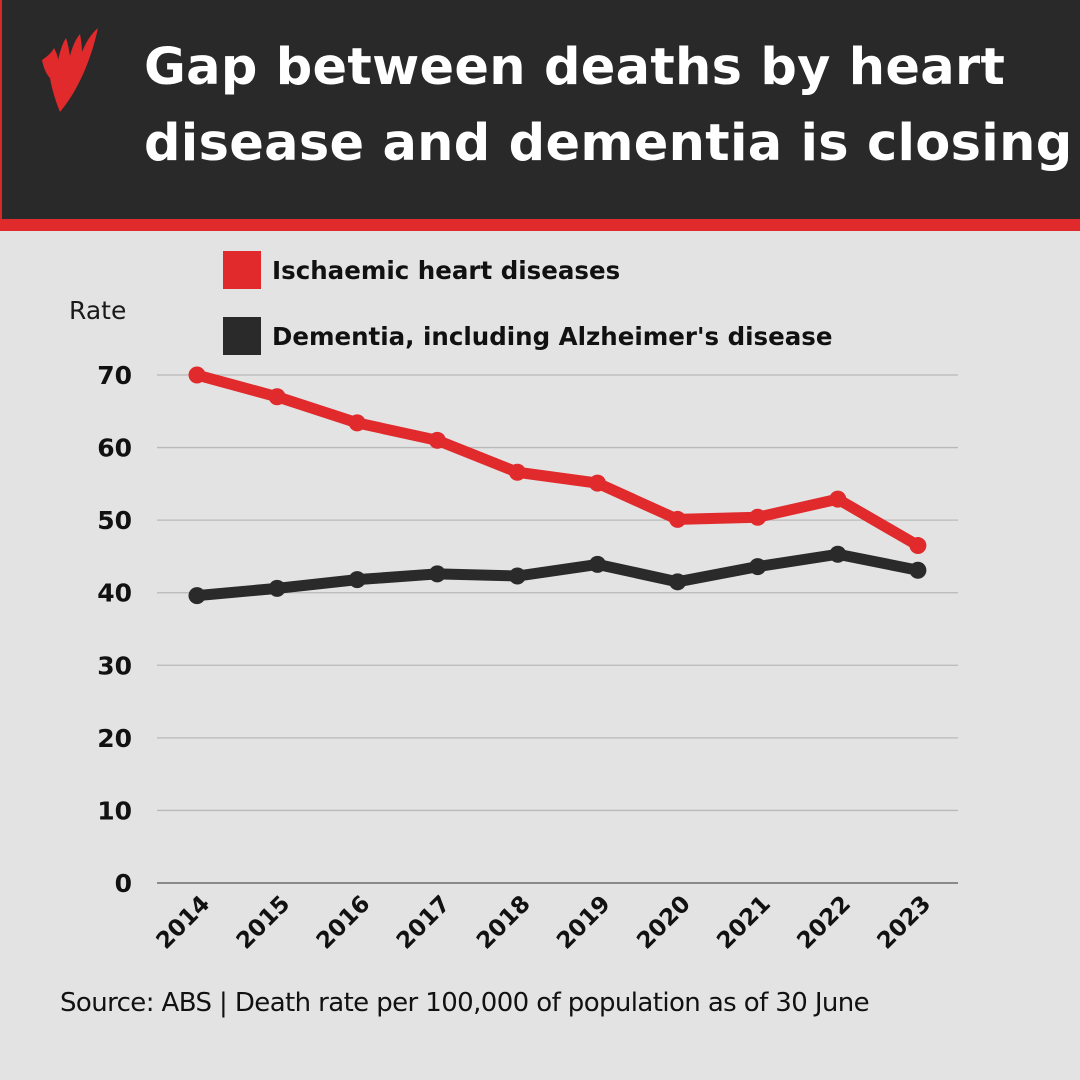 This screenshot has height=1080, width=1080. Describe the element at coordinates (242, 270) in the screenshot. I see `legend-swatch-red` at that location.